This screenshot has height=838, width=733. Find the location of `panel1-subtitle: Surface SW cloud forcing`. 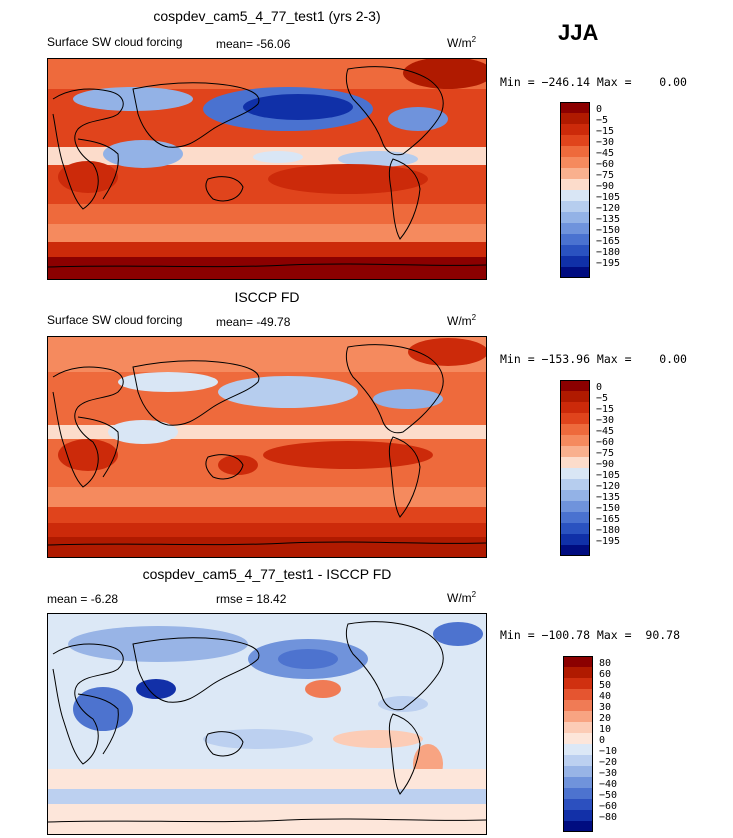

panel1-subtitle: Surface SW cloud forcing is located at coordinates (115, 42).